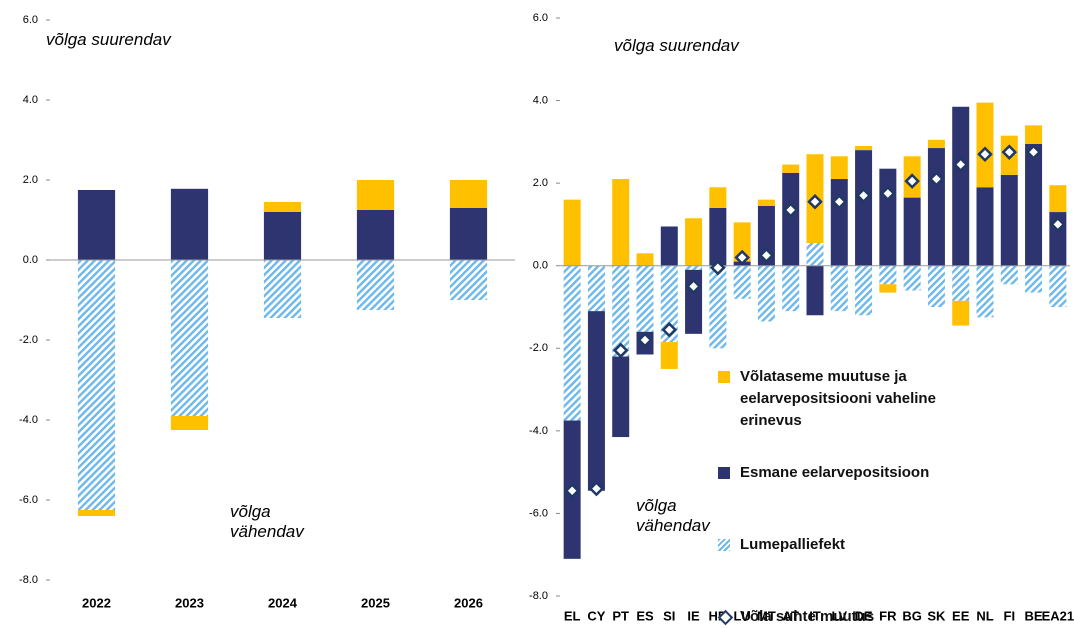 This screenshot has width=1074, height=628. Describe the element at coordinates (936, 615) in the screenshot. I see `x-tick-label: SK` at that location.